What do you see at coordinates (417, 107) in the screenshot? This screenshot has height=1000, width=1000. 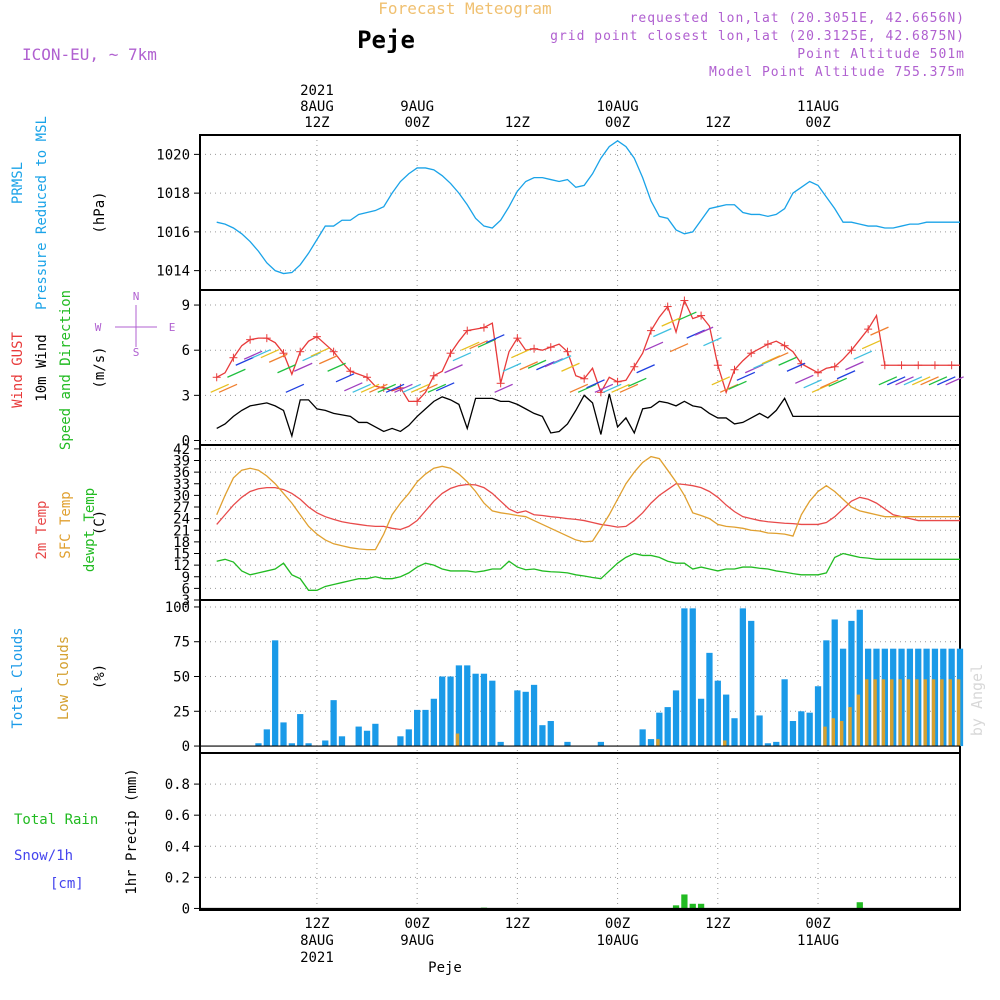 I see `time-label-top: 9AUG` at bounding box center [417, 107].